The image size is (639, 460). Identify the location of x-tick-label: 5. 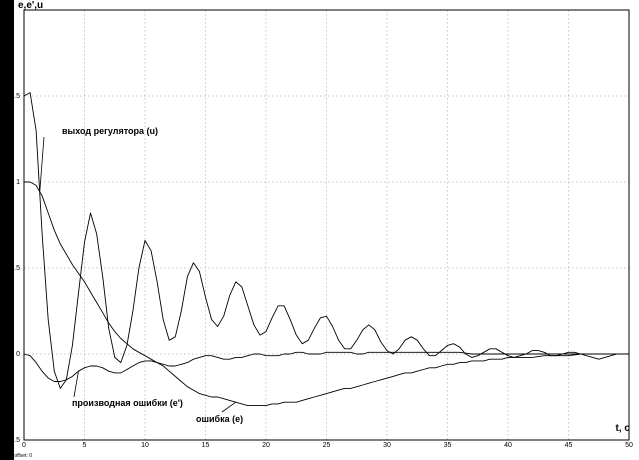
(85, 445).